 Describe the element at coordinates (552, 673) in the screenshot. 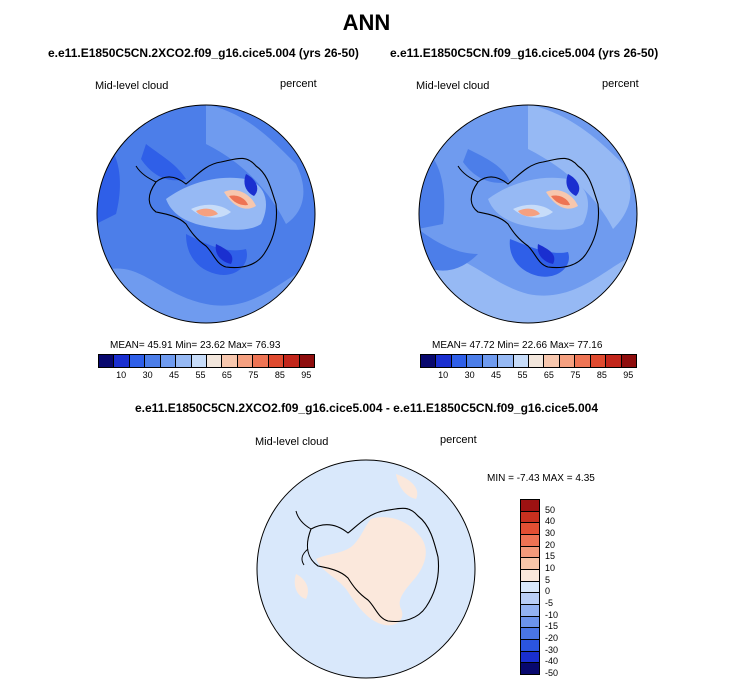

I see `colorbar-tick-label: -50` at that location.